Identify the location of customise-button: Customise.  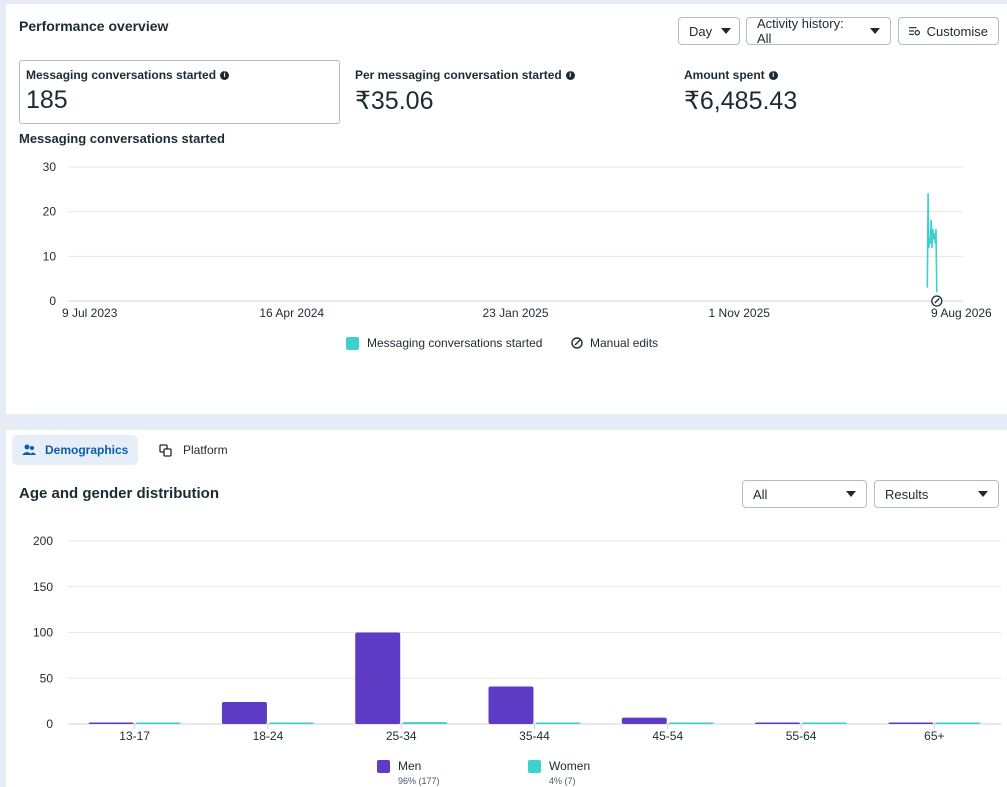
(948, 31).